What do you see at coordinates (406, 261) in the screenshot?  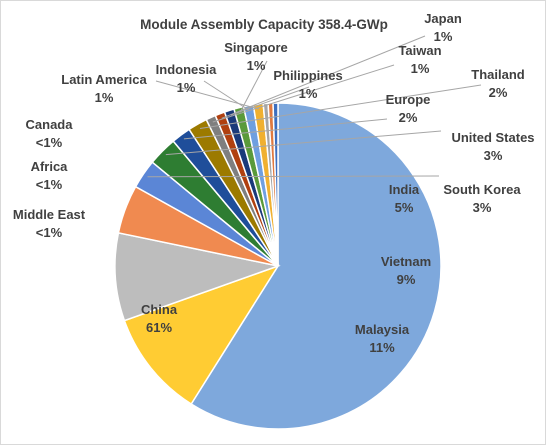 I see `data-label-name: Vietnam` at bounding box center [406, 261].